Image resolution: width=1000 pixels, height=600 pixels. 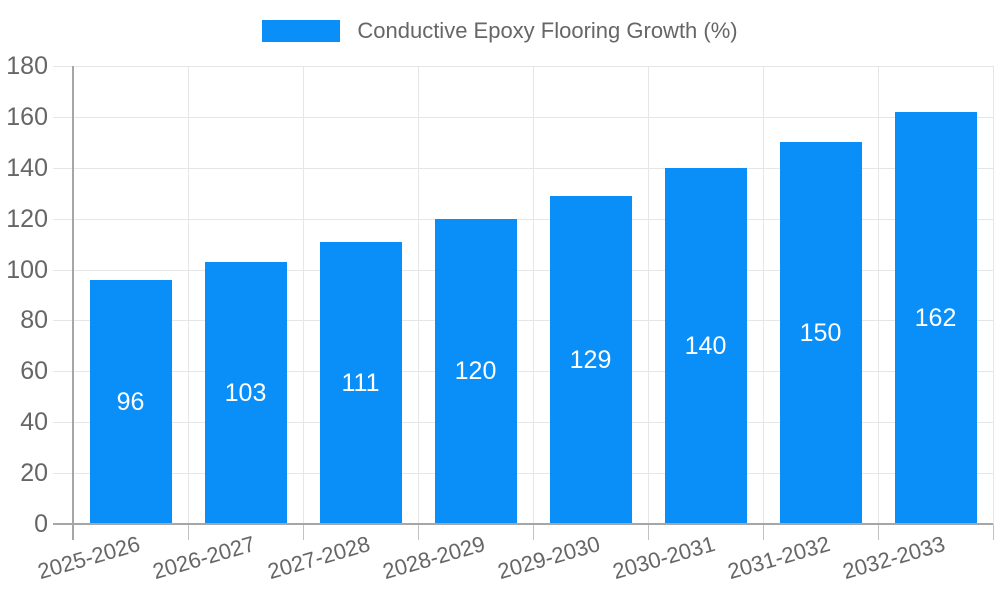 What do you see at coordinates (894, 558) in the screenshot?
I see `x-axis-label: 2032-2033` at bounding box center [894, 558].